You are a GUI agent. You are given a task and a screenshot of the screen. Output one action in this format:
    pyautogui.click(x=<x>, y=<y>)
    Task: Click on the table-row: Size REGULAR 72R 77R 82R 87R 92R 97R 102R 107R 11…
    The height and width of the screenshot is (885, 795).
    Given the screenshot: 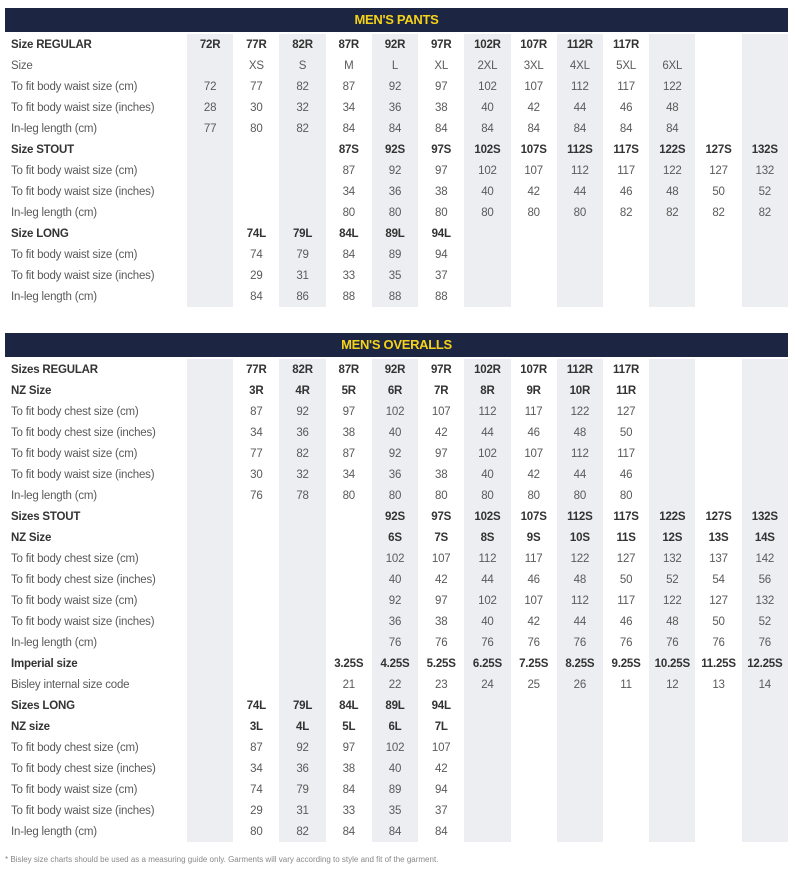 What is the action you would take?
    pyautogui.click(x=396, y=44)
    